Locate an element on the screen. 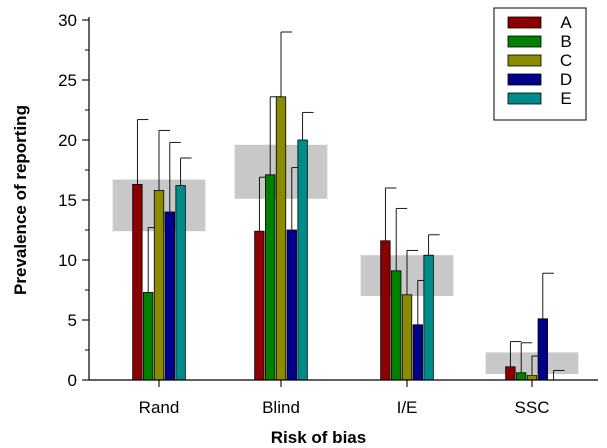 The width and height of the screenshot is (607, 448). legend-label-c: C is located at coordinates (566, 60).